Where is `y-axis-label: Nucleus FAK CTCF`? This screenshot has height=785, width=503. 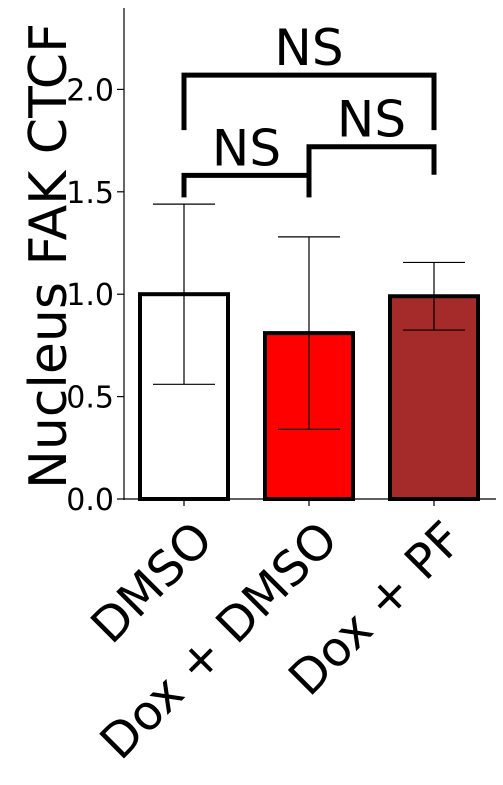 y-axis-label: Nucleus FAK CTCF is located at coordinates (49, 256).